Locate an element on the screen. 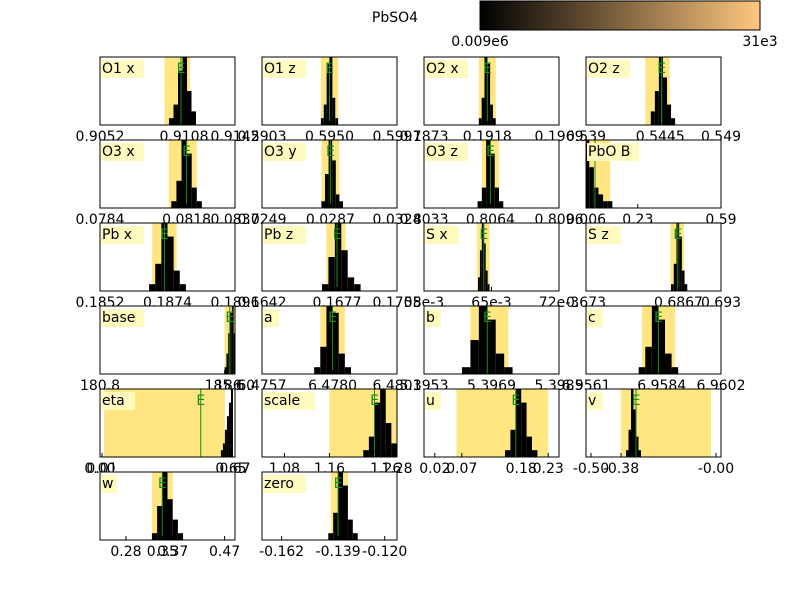 This screenshot has width=800, height=600. x-tick-label: 0.02 is located at coordinates (434, 469).